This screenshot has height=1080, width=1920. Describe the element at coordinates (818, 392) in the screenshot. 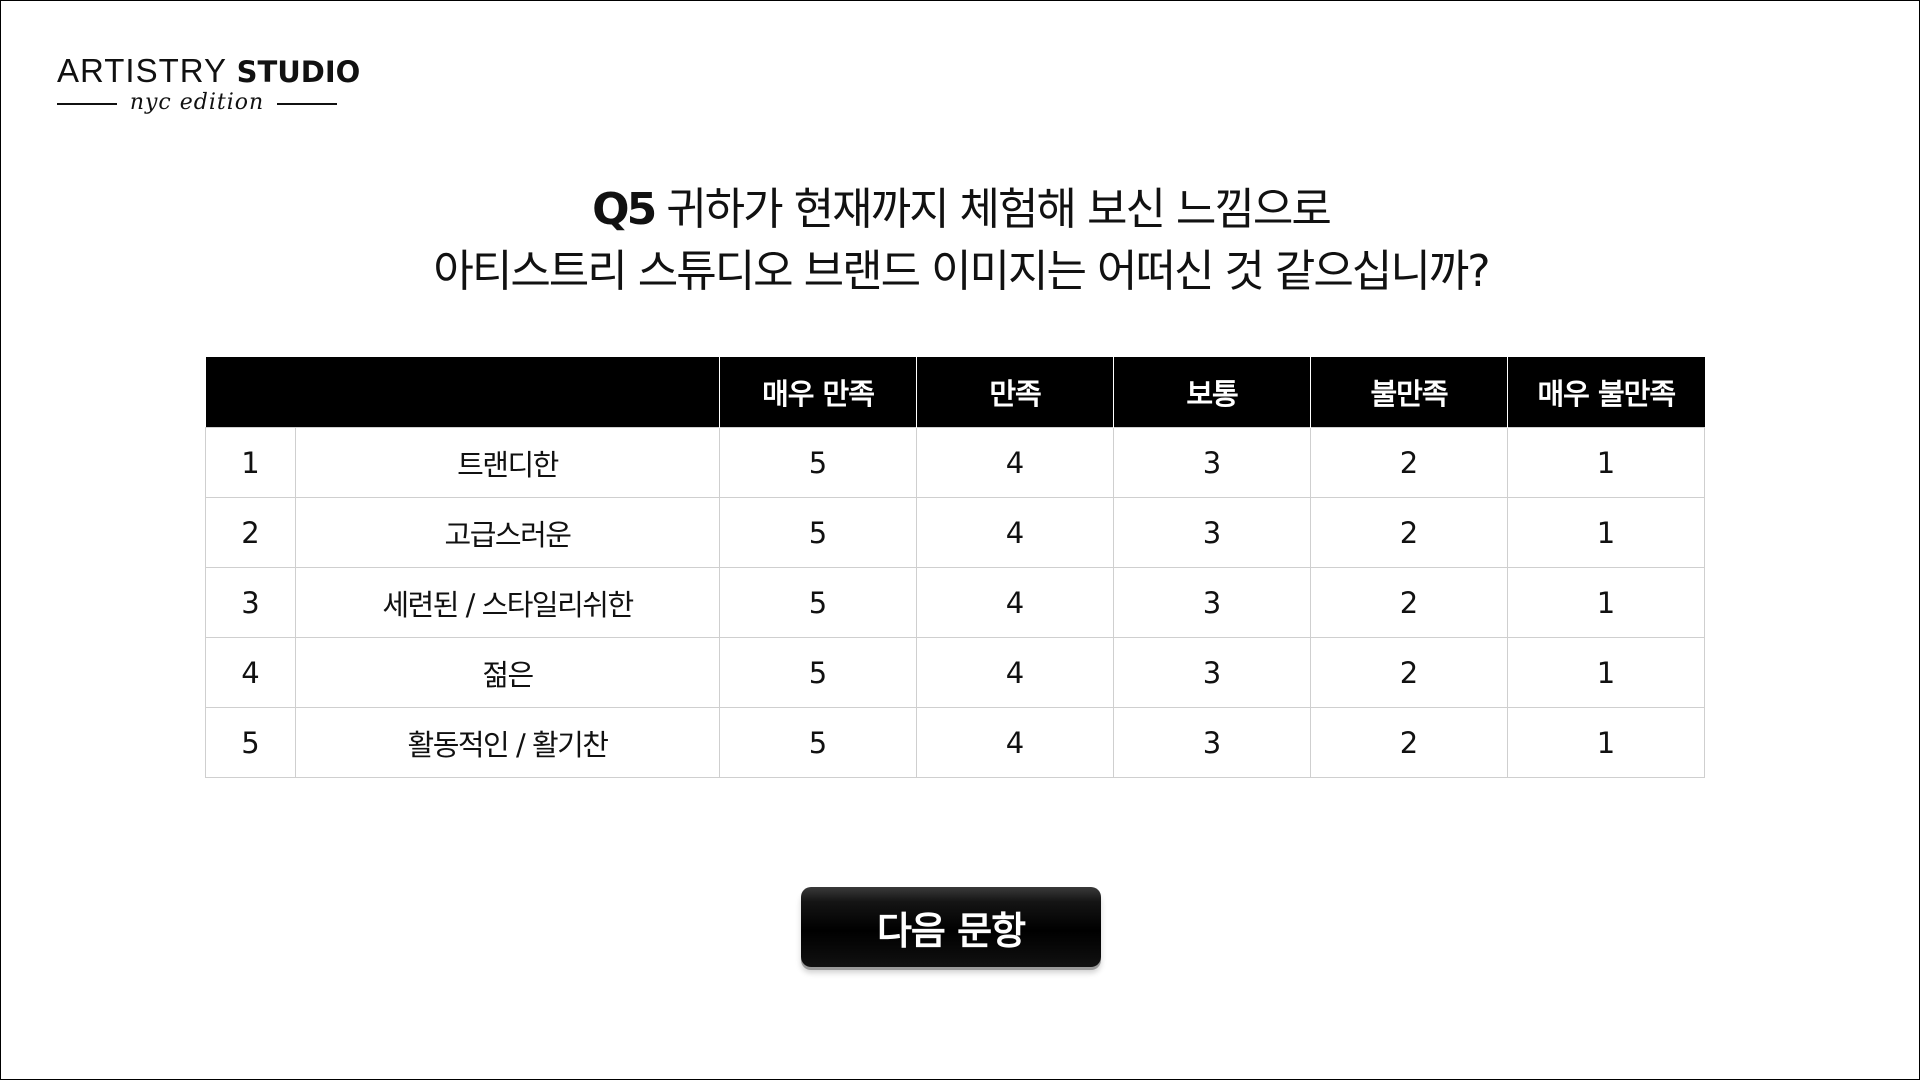

I see `header-very-satisfied: 매우 만족` at that location.